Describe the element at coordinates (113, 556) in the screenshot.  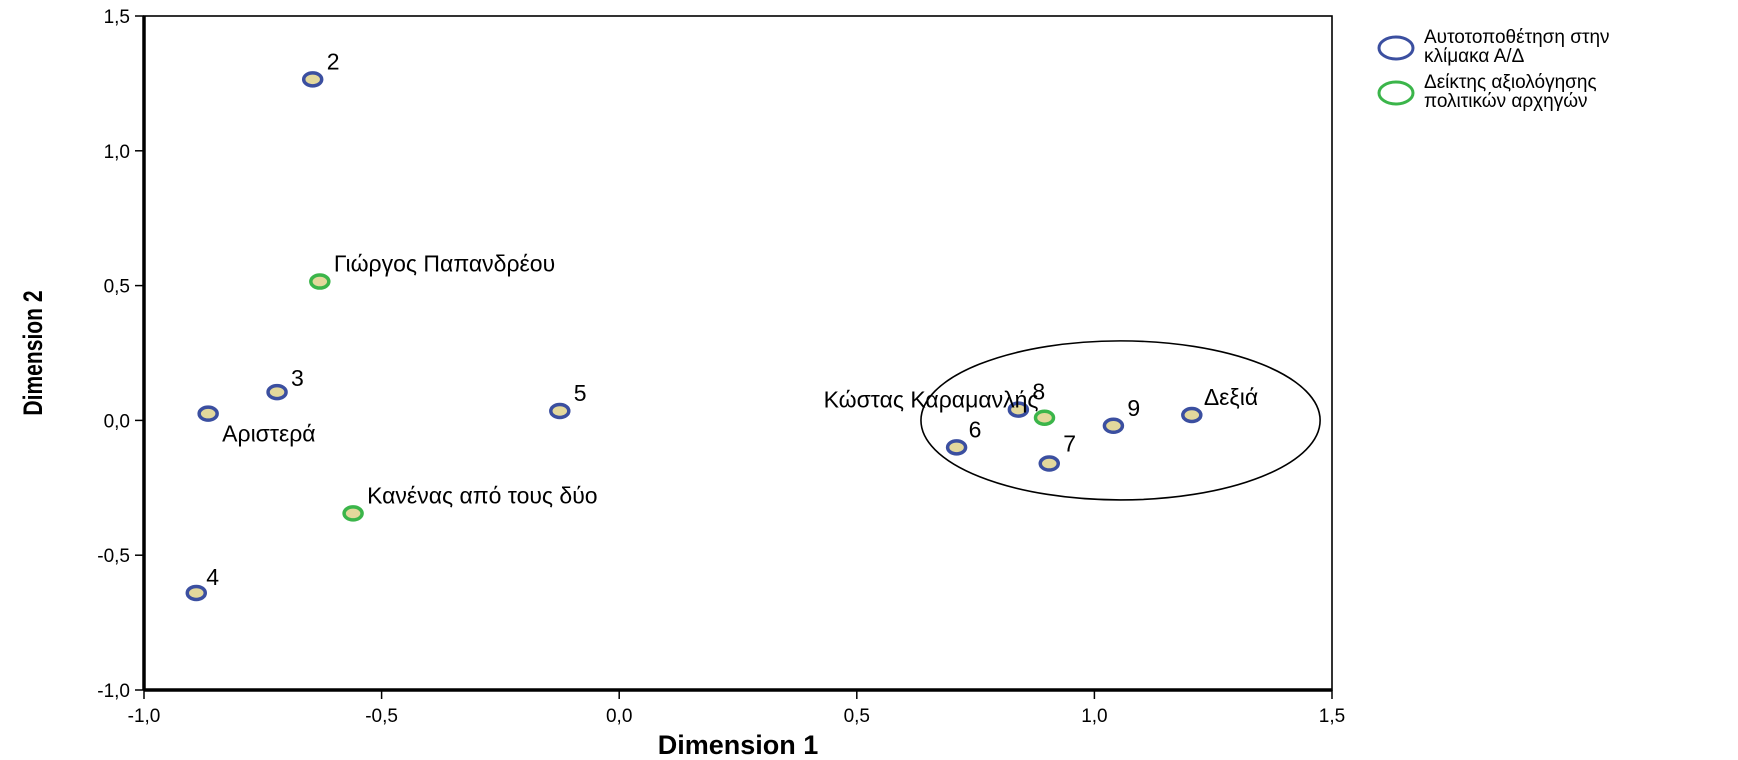
I see `y-tick-label: -0,5` at that location.